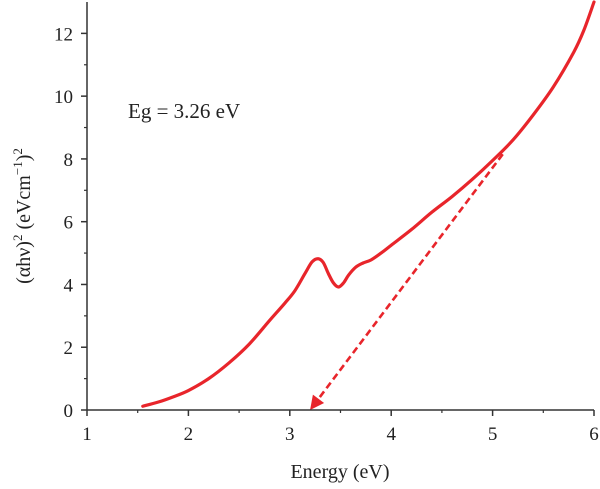 The width and height of the screenshot is (600, 489). What do you see at coordinates (189, 434) in the screenshot?
I see `x-tick-label: 2` at bounding box center [189, 434].